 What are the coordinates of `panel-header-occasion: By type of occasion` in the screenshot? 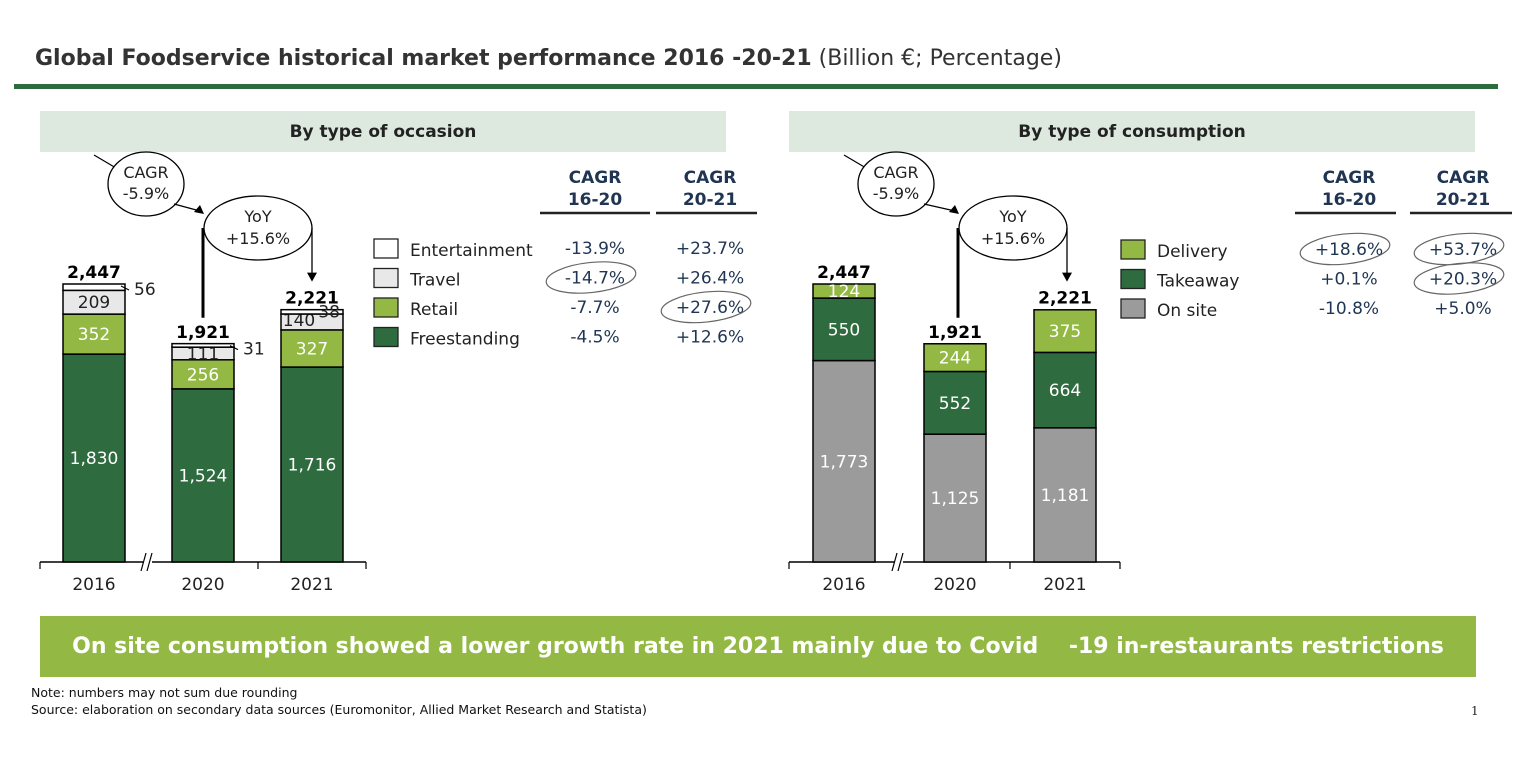 It's located at (383, 131).